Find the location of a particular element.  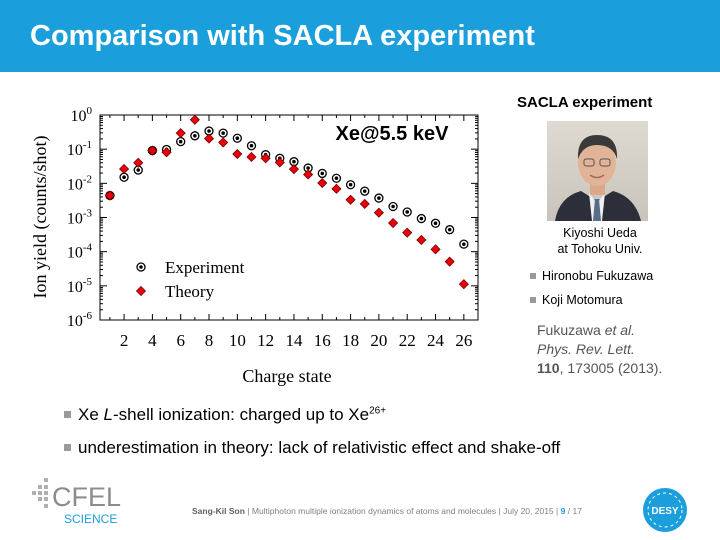

y-tick-label: 10⁻⁶ is located at coordinates (80, 320).